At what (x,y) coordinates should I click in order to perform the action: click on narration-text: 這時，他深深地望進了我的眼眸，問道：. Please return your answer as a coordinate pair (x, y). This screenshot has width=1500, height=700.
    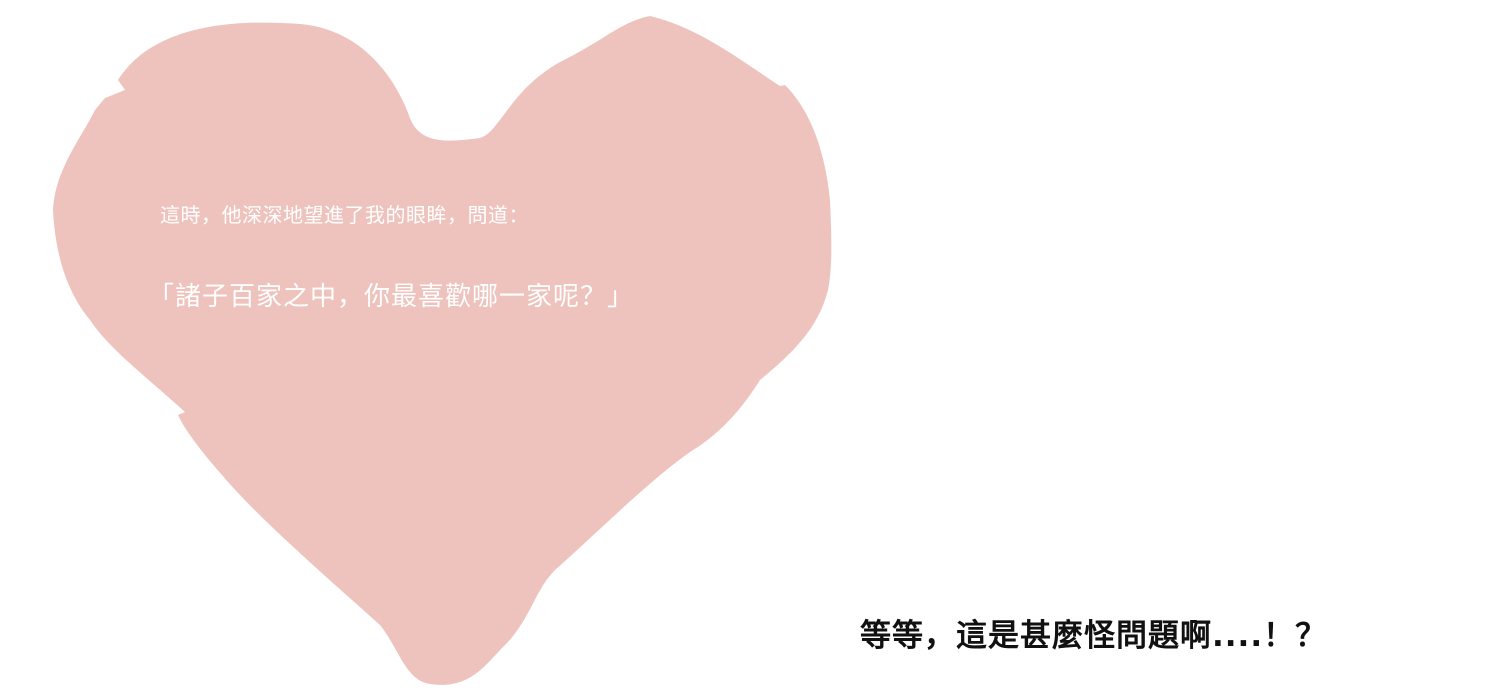
    Looking at the image, I should click on (344, 215).